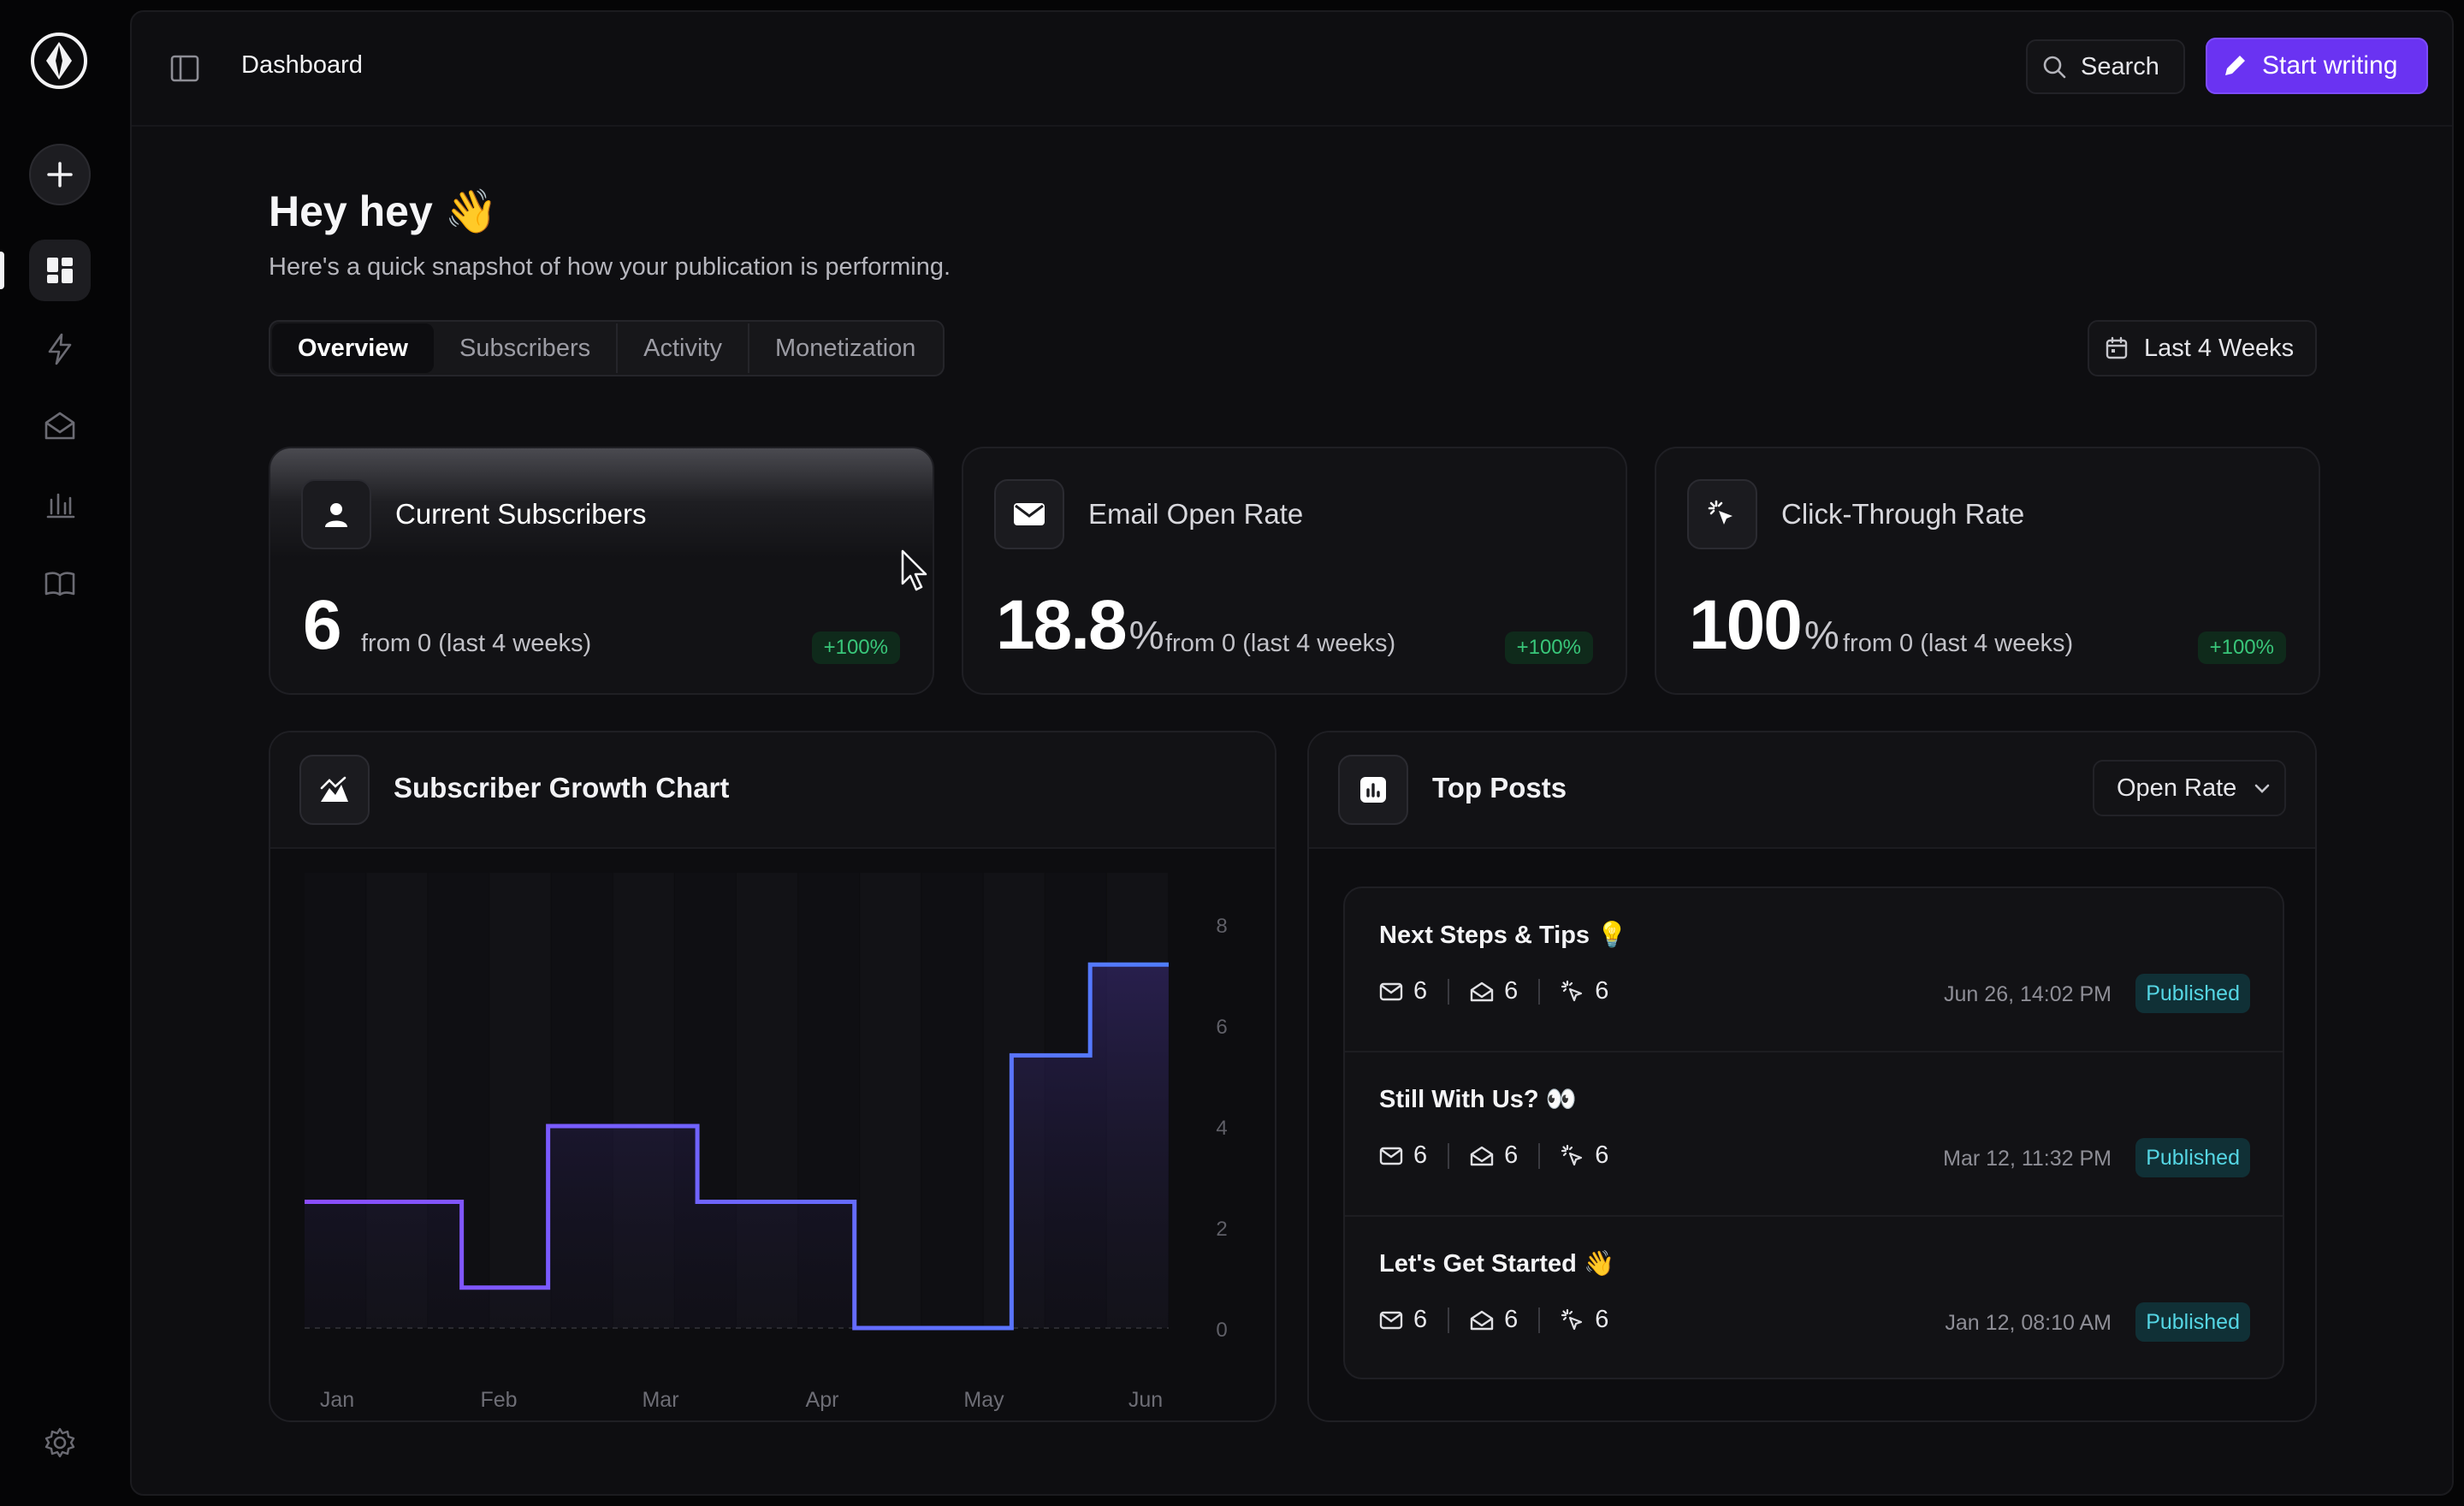 The width and height of the screenshot is (2464, 1506). I want to click on posts-card-header: Top Posts Open Rate, so click(1812, 791).